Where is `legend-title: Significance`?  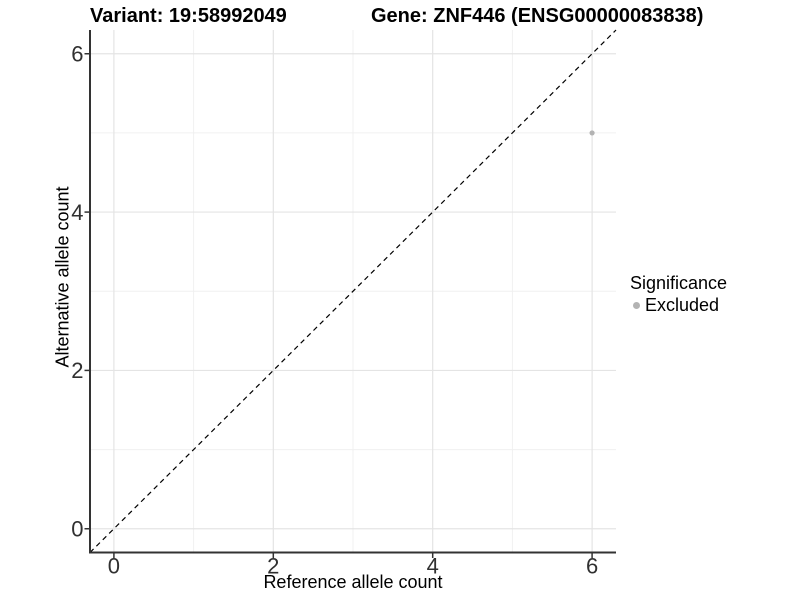
legend-title: Significance is located at coordinates (679, 283).